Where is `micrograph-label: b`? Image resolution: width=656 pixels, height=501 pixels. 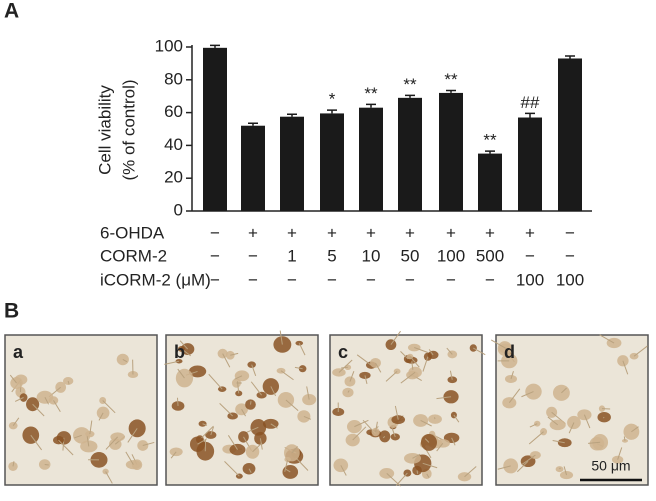
micrograph-label: b is located at coordinates (179, 352).